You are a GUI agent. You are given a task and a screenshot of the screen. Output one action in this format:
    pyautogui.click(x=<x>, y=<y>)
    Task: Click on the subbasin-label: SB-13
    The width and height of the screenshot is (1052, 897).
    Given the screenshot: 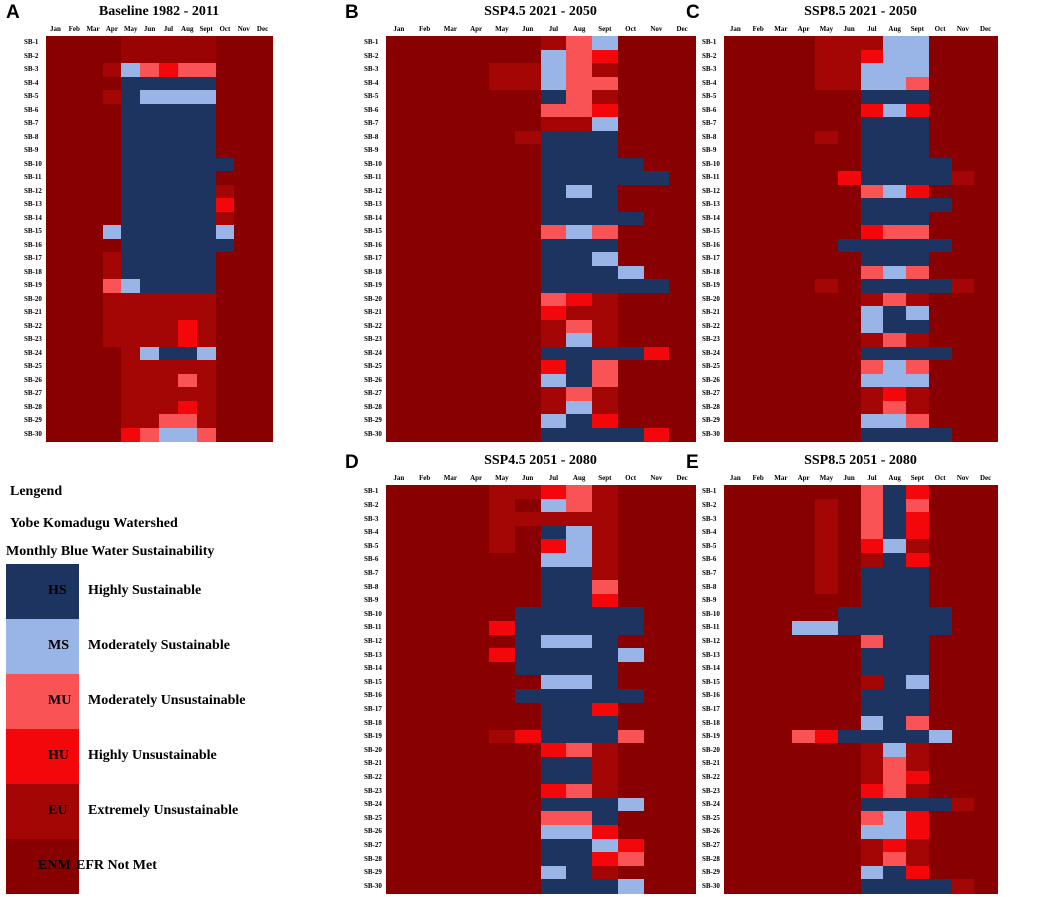 What is the action you would take?
    pyautogui.click(x=373, y=204)
    